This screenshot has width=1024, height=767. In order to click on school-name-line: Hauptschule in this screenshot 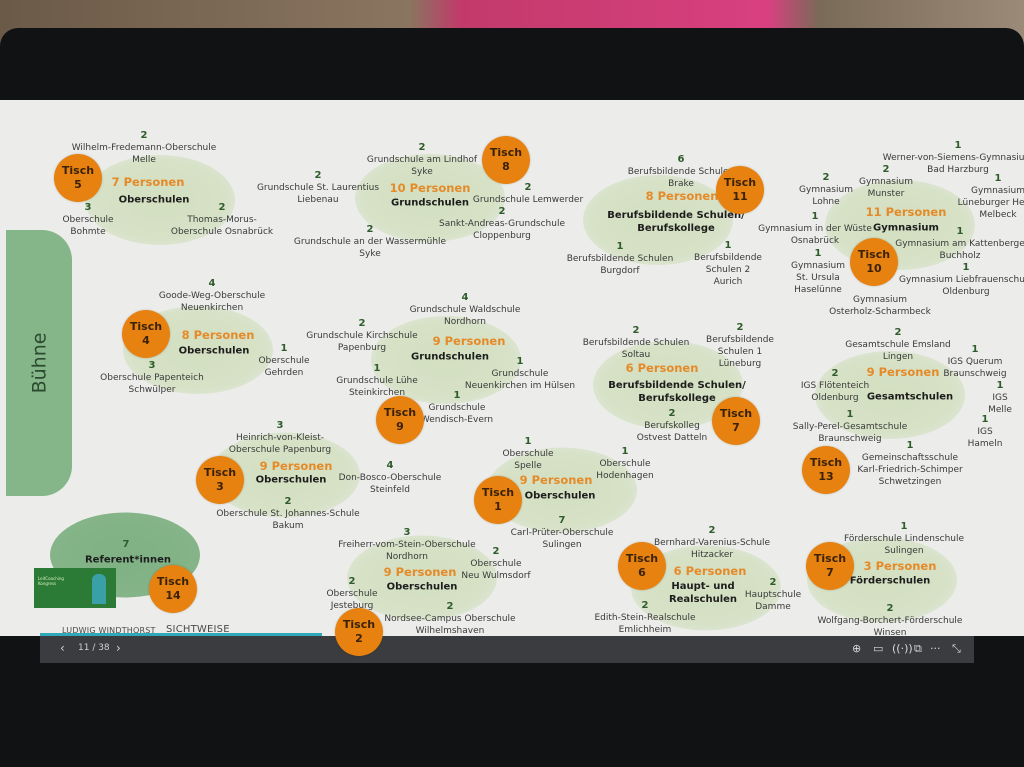, I will do `click(773, 595)`.